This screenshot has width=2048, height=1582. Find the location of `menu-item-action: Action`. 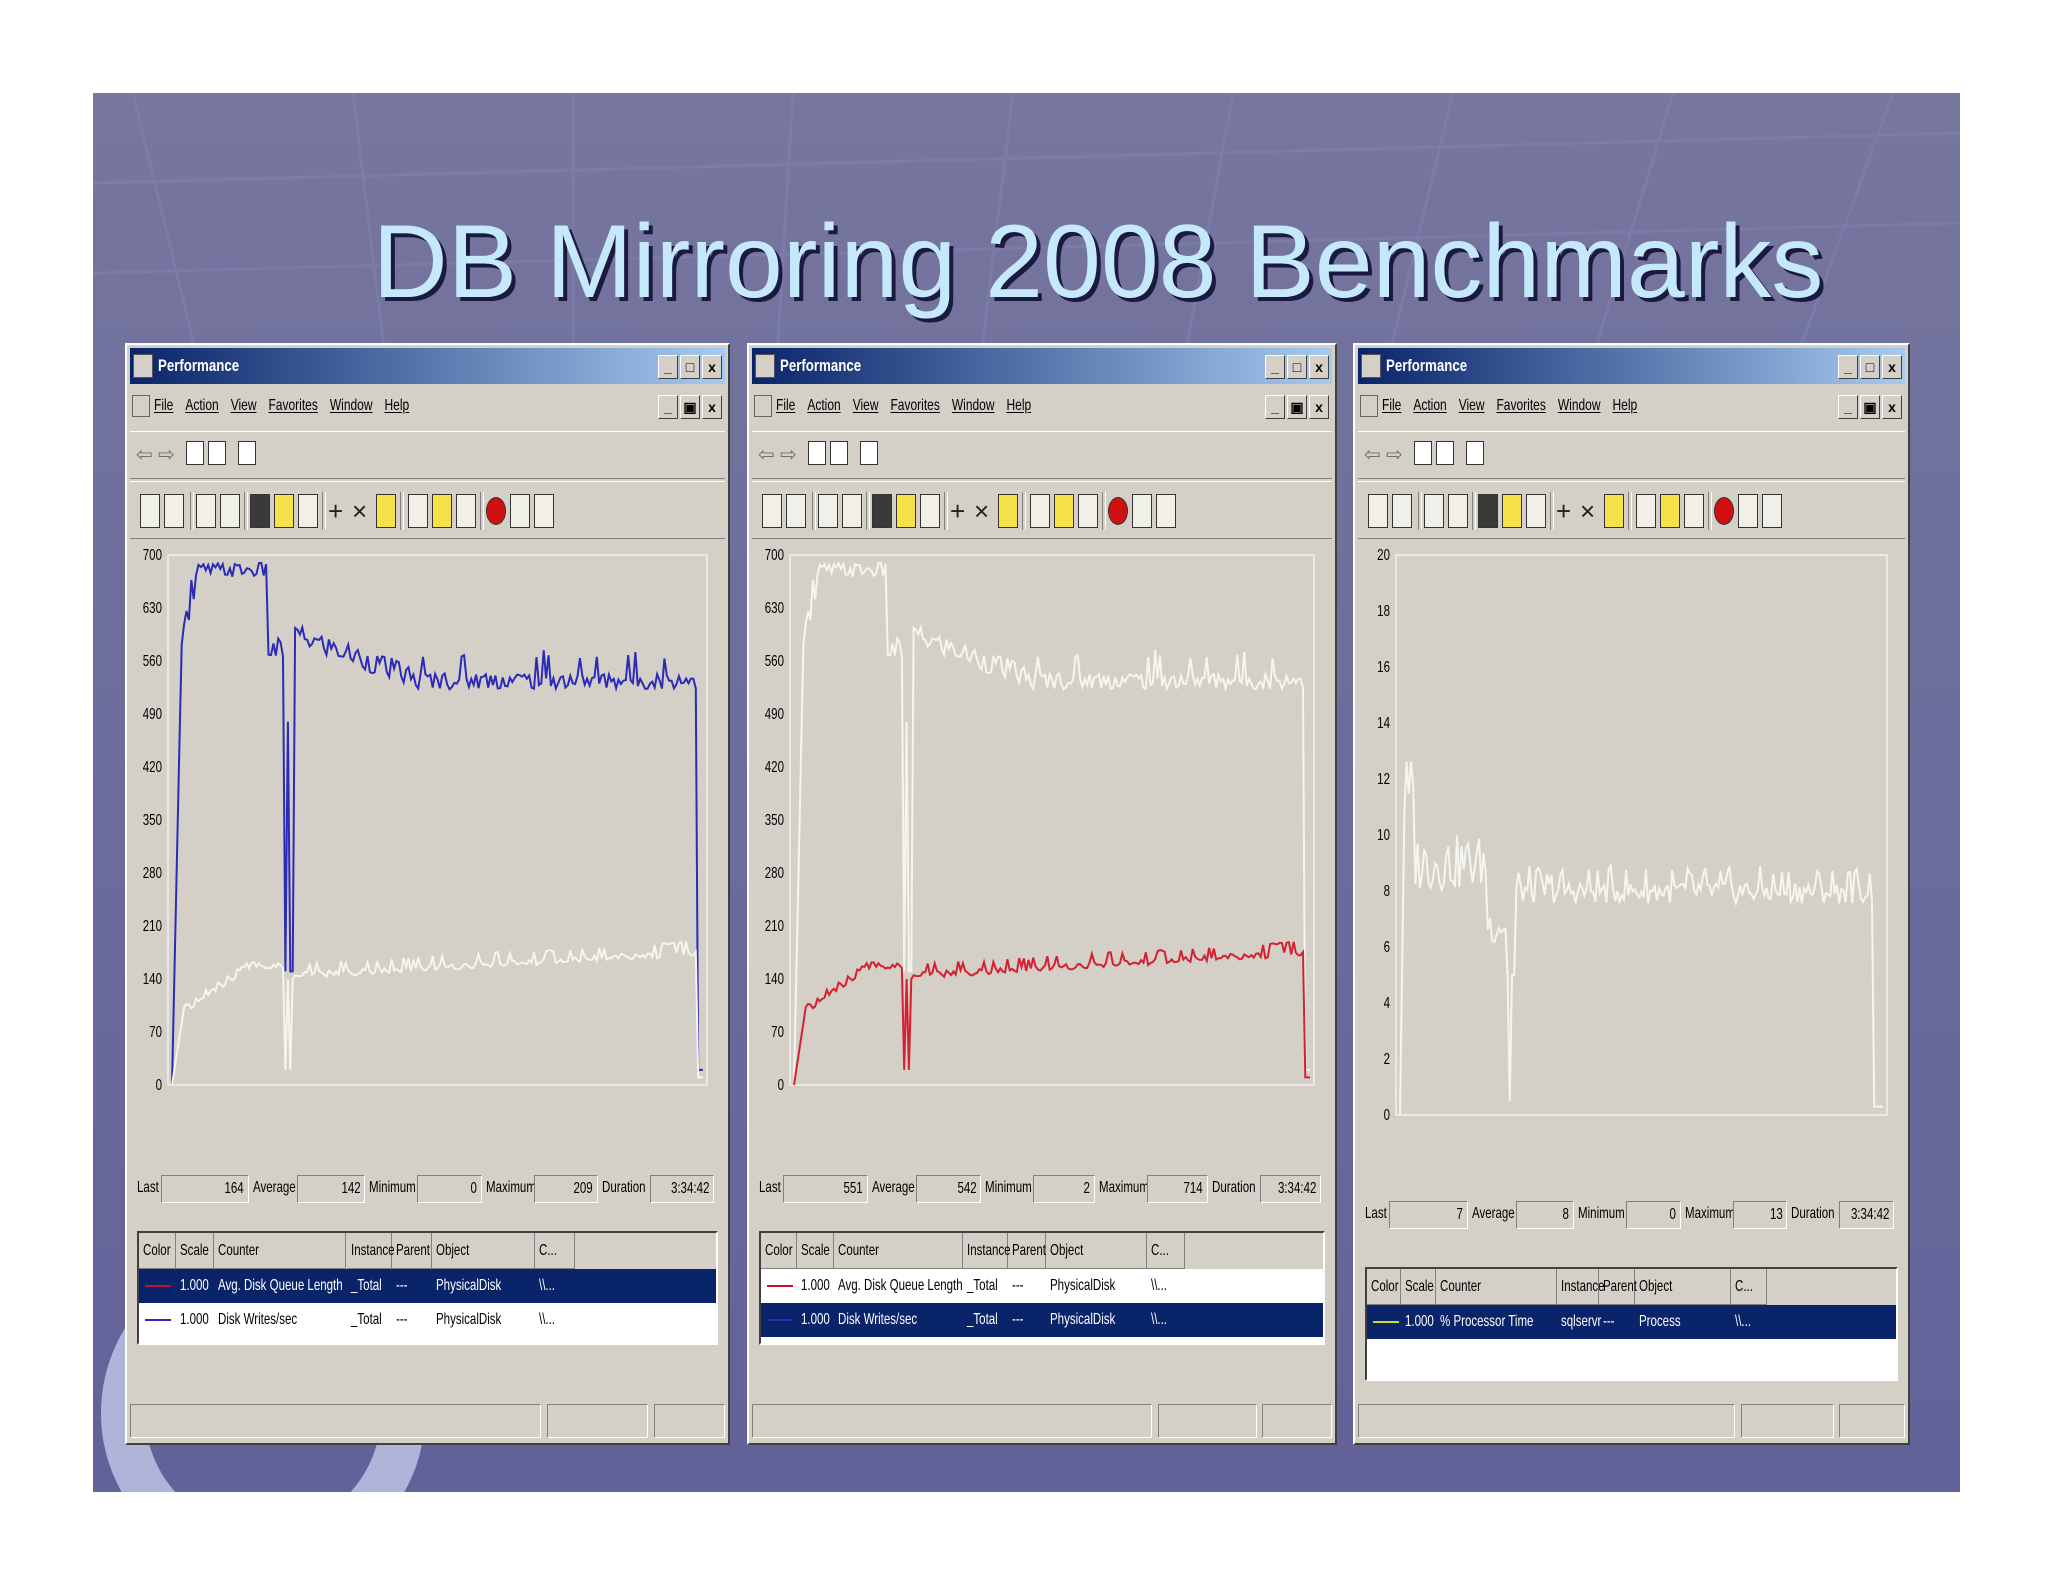

menu-item-action: Action is located at coordinates (202, 405).